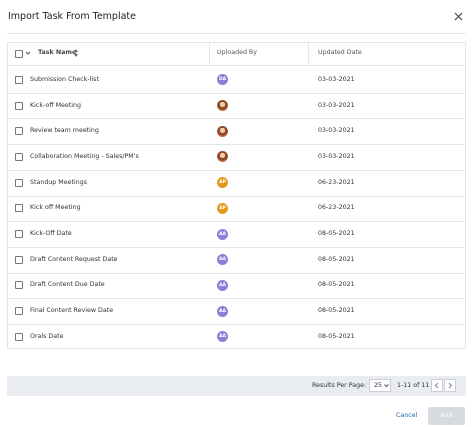 Image resolution: width=474 pixels, height=427 pixels. Describe the element at coordinates (57, 52) in the screenshot. I see `column-header: Task Name` at that location.